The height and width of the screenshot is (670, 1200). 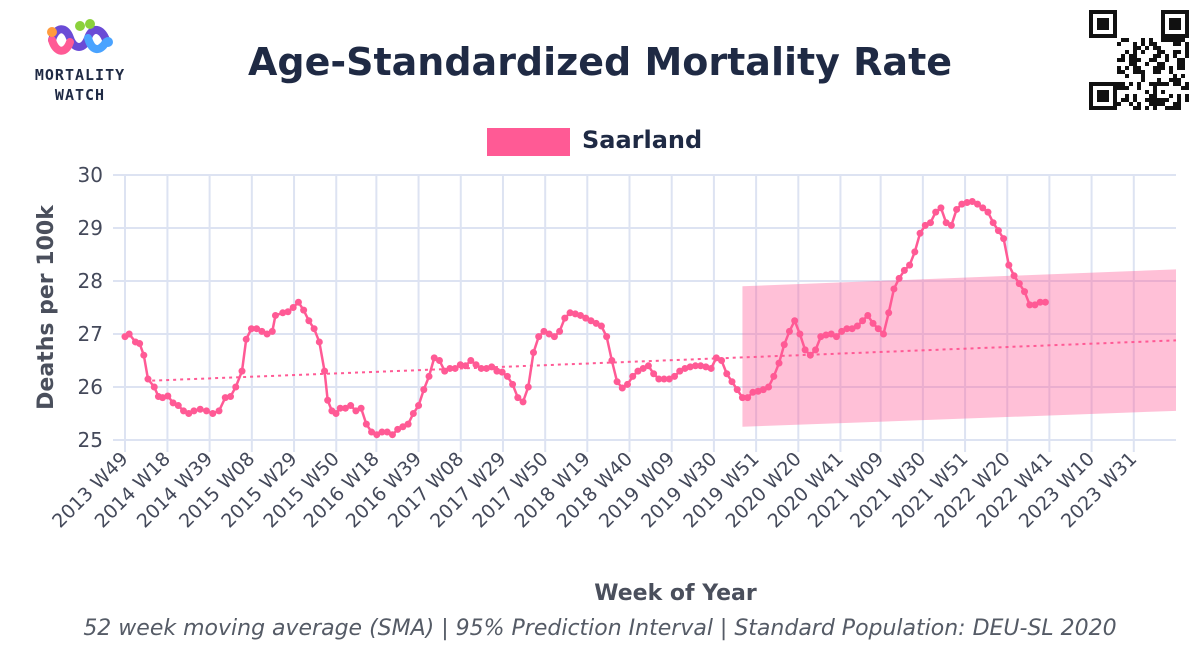 What do you see at coordinates (1139, 60) in the screenshot?
I see `qr-code-icon` at bounding box center [1139, 60].